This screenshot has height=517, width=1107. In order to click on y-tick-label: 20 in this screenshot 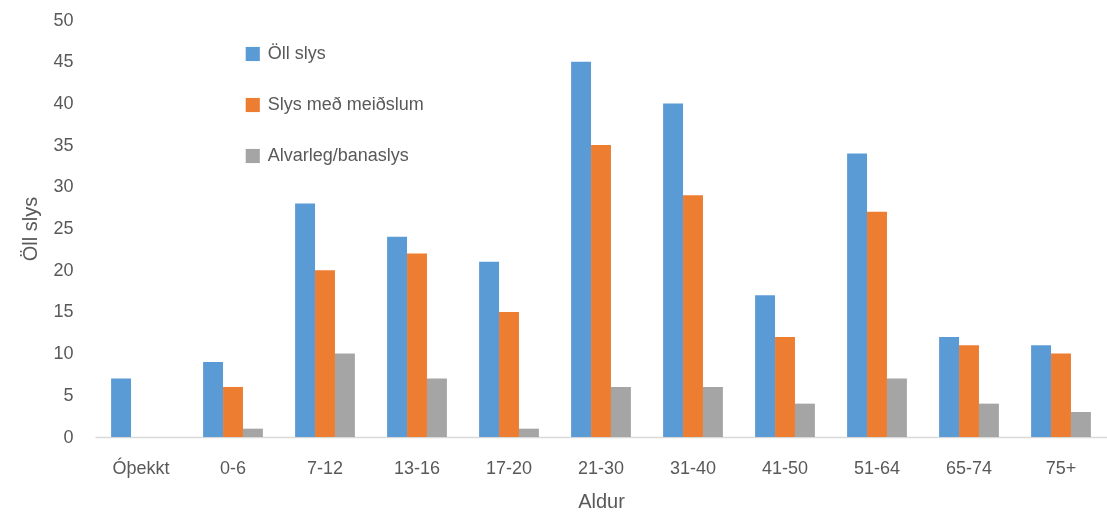, I will do `click(63, 269)`.